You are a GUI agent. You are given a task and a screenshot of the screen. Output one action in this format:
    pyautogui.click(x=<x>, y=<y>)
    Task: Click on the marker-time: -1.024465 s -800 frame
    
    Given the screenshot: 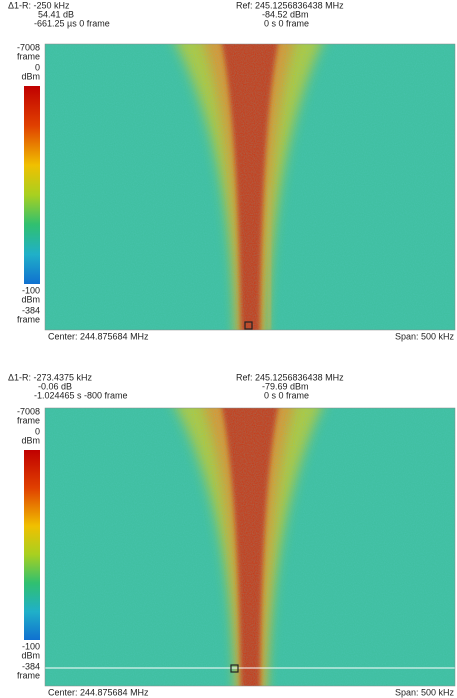 What is the action you would take?
    pyautogui.click(x=81, y=395)
    